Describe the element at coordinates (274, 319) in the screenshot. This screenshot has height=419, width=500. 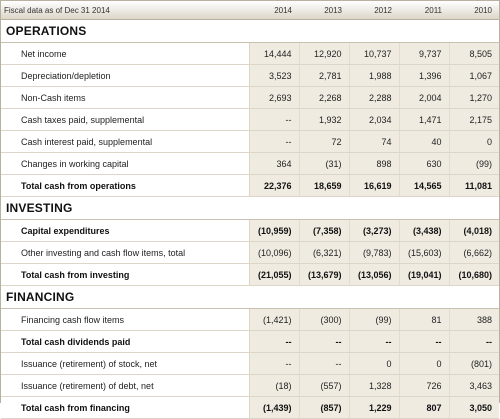
I see `row-value: (1,421)` at that location.